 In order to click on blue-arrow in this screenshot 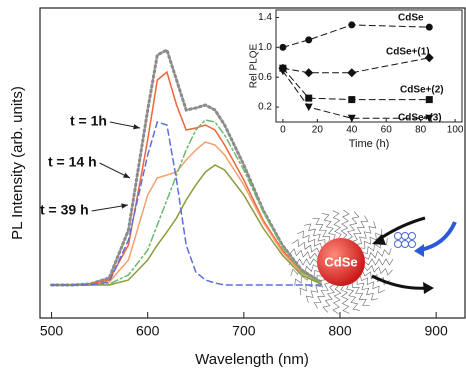, I will do `click(438, 236)`.